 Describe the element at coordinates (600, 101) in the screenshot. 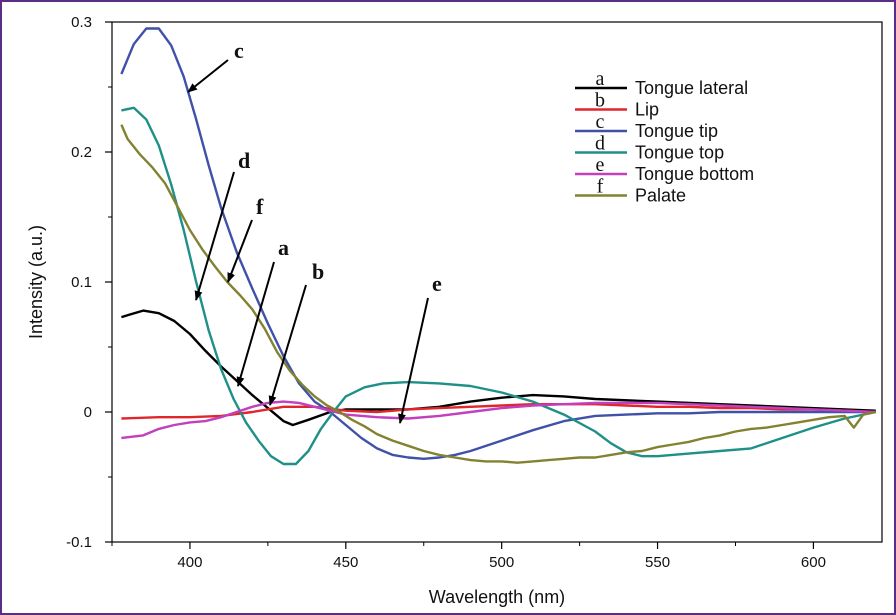

I see `legend-letter-b: b` at that location.